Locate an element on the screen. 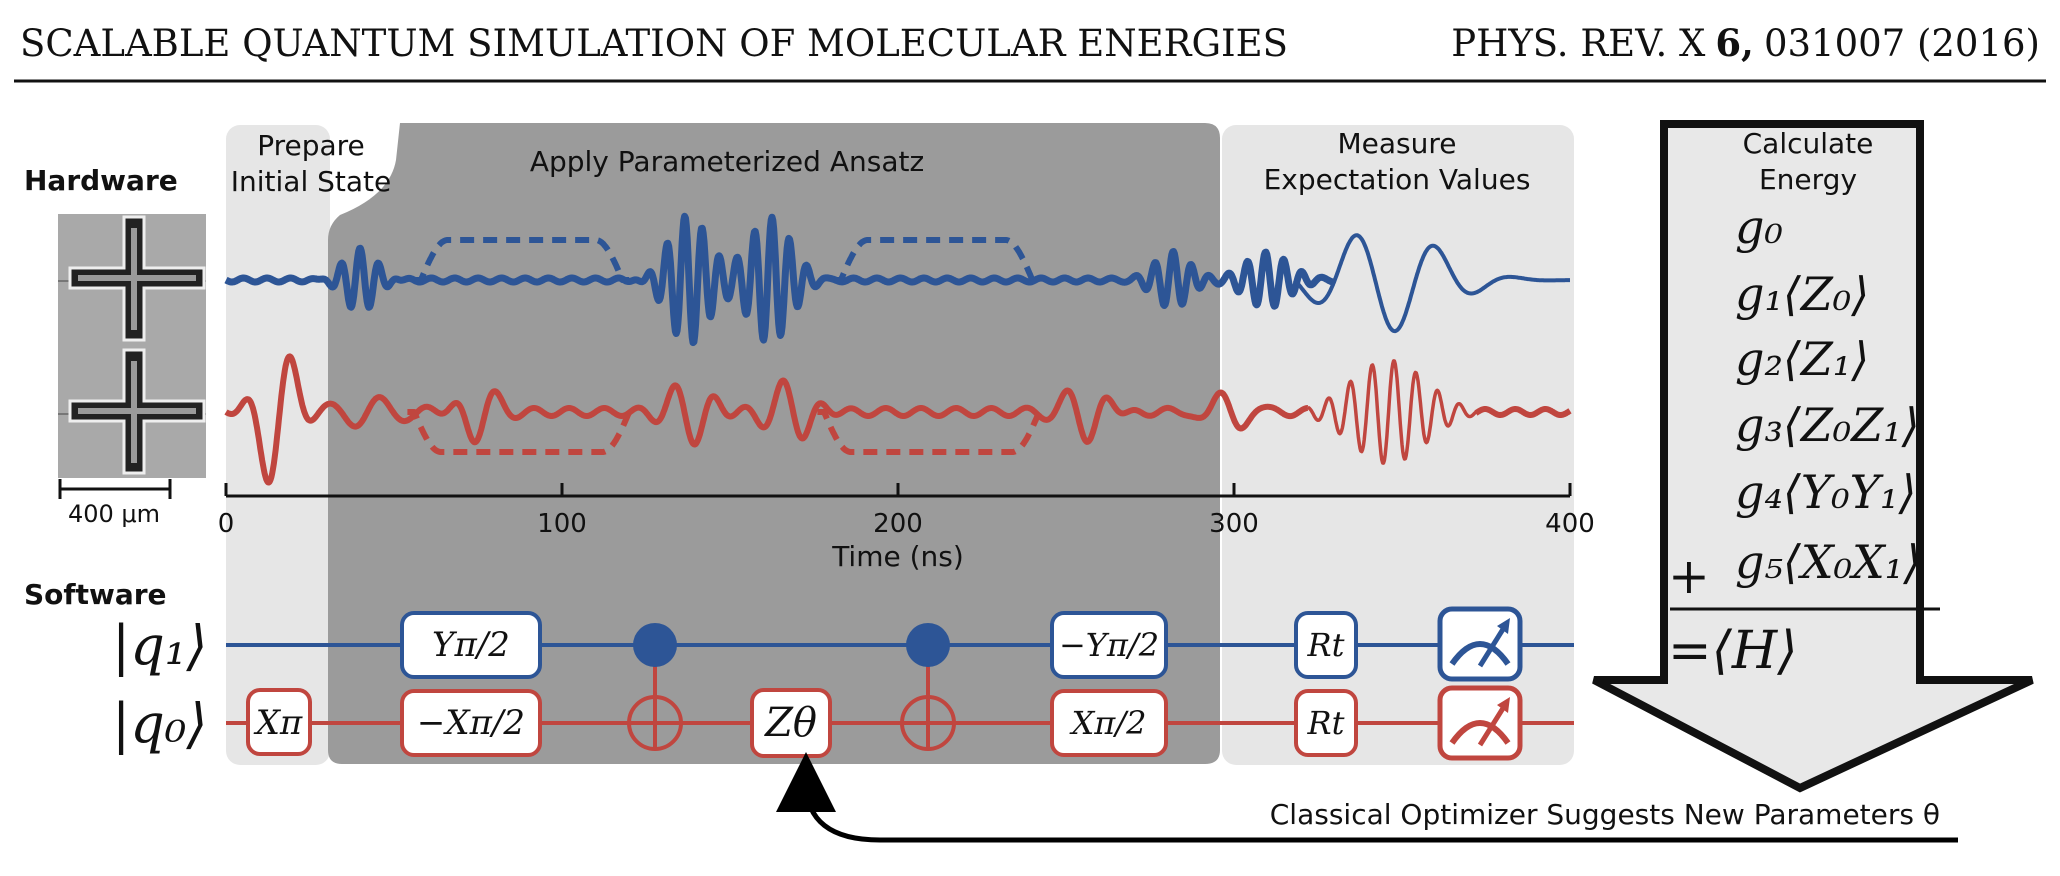 The width and height of the screenshot is (2060, 876). gate-minus-y-pi2-label: −Yπ/2 is located at coordinates (1109, 645).